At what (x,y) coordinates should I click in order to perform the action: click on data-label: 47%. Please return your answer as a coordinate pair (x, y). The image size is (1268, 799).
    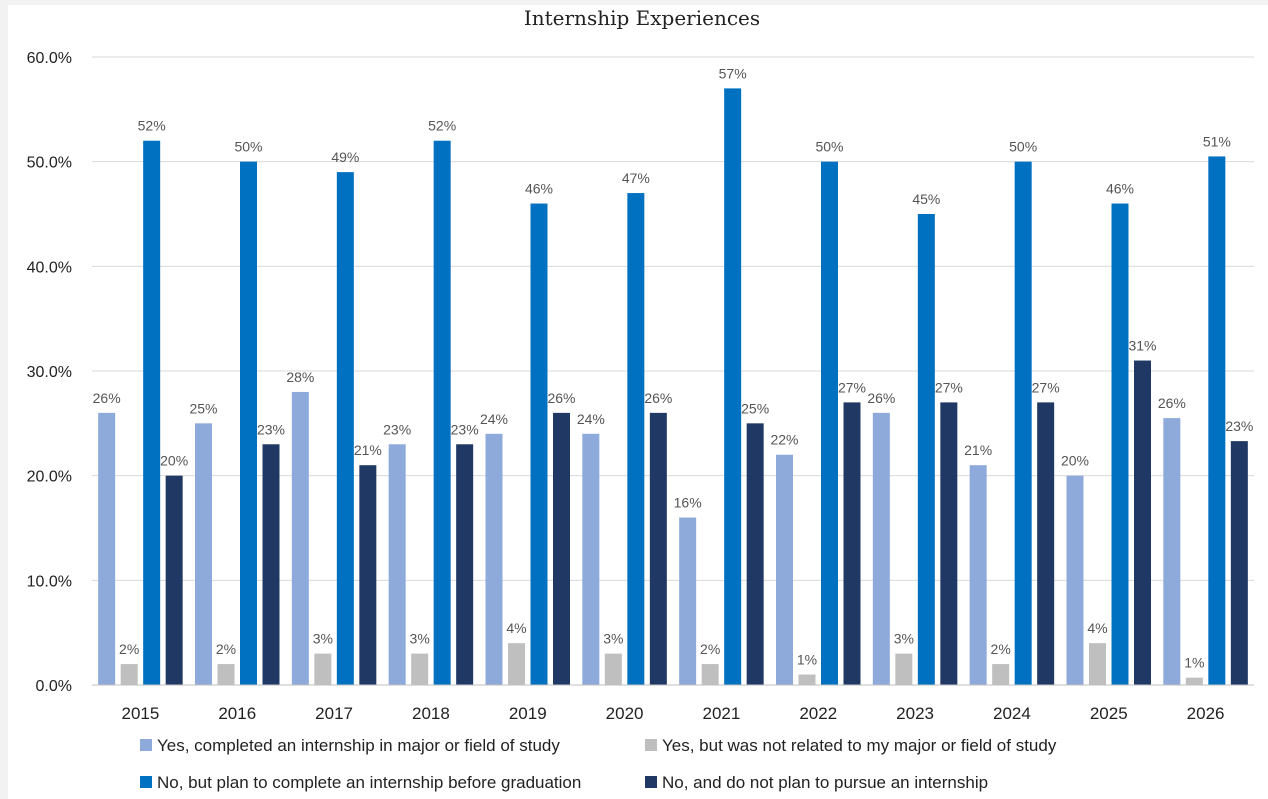
    Looking at the image, I should click on (636, 178).